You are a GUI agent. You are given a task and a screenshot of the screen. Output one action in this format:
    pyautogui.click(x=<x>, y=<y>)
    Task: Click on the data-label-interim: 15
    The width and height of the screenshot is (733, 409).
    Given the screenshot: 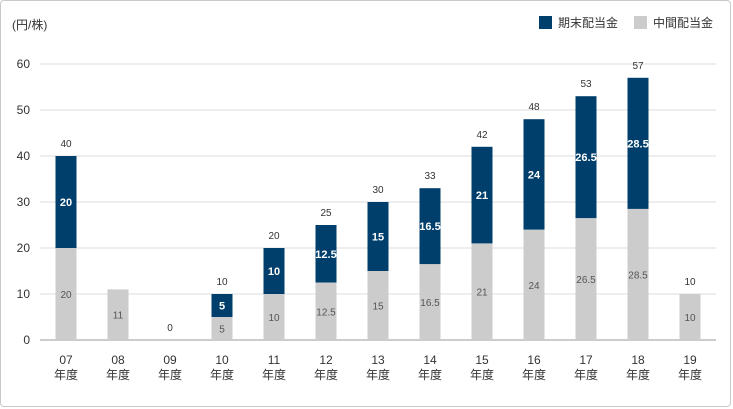 What is the action you would take?
    pyautogui.click(x=378, y=307)
    